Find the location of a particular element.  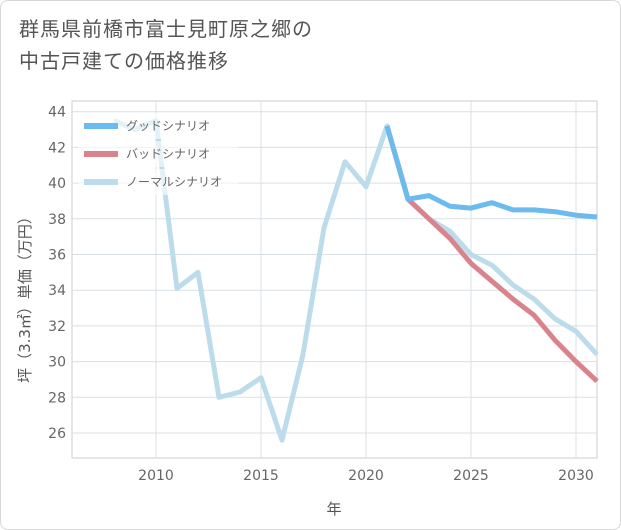

y-tick-label: 32 is located at coordinates (57, 327).